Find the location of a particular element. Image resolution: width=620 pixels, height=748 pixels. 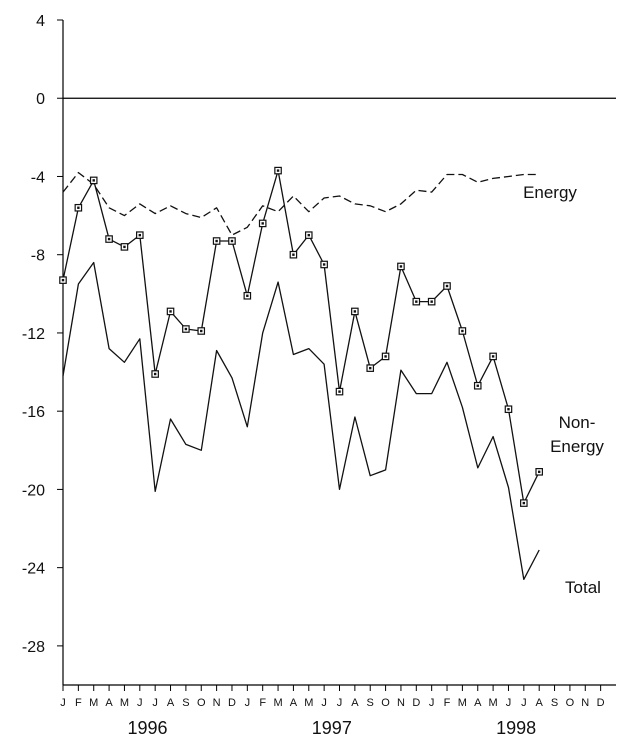

y-tick-label: -16 is located at coordinates (33, 412).